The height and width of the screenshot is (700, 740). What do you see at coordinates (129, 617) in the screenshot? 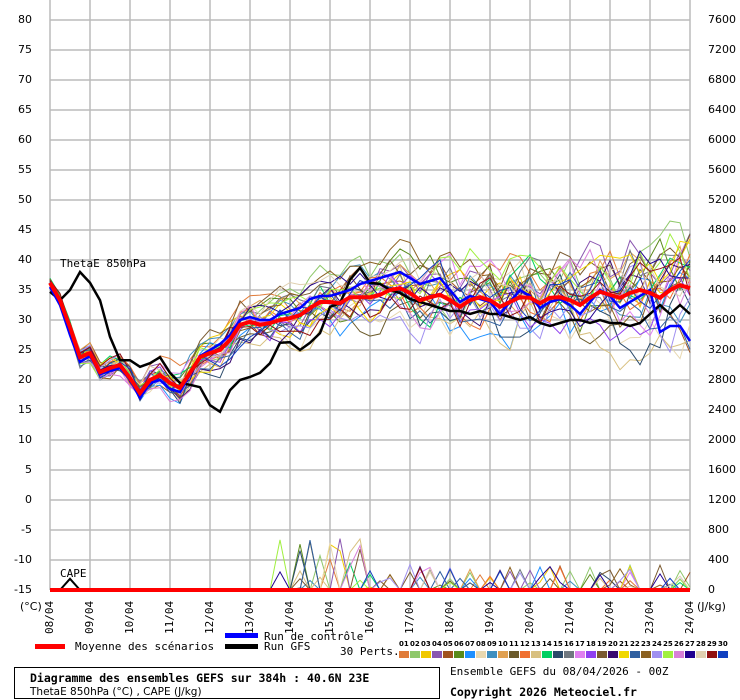
I see `x-tick-label: 10/04` at bounding box center [129, 617].